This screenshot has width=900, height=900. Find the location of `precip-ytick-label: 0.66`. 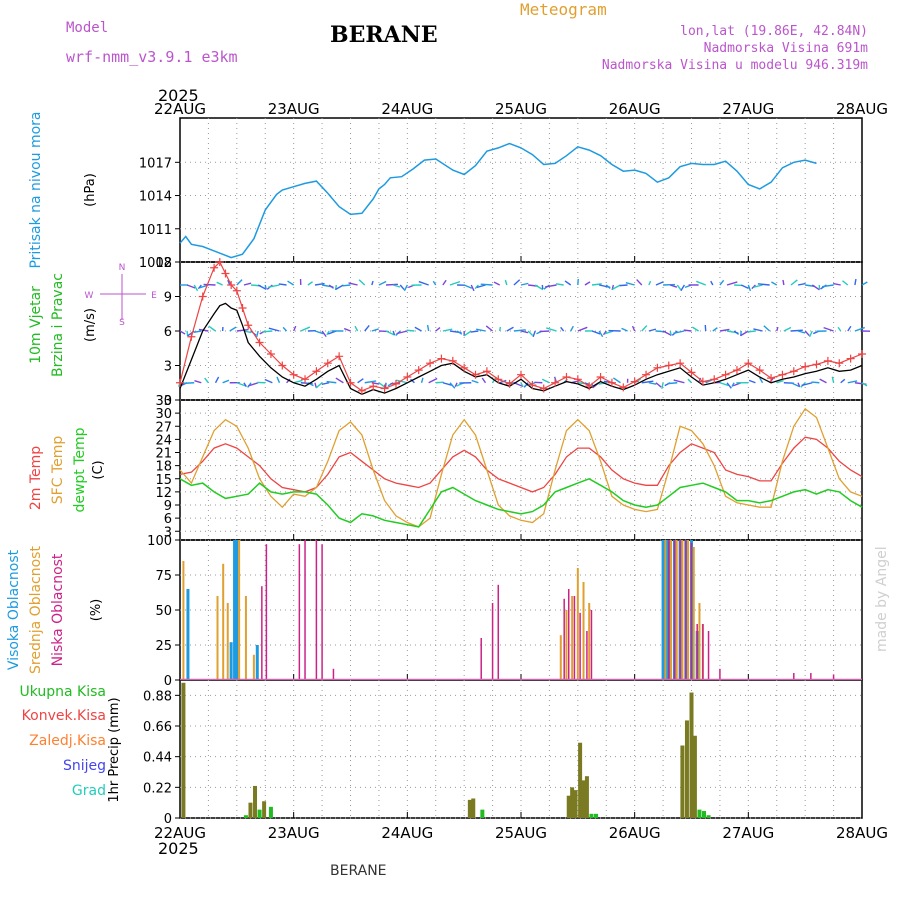

precip-ytick-label: 0.66 is located at coordinates (157, 727).